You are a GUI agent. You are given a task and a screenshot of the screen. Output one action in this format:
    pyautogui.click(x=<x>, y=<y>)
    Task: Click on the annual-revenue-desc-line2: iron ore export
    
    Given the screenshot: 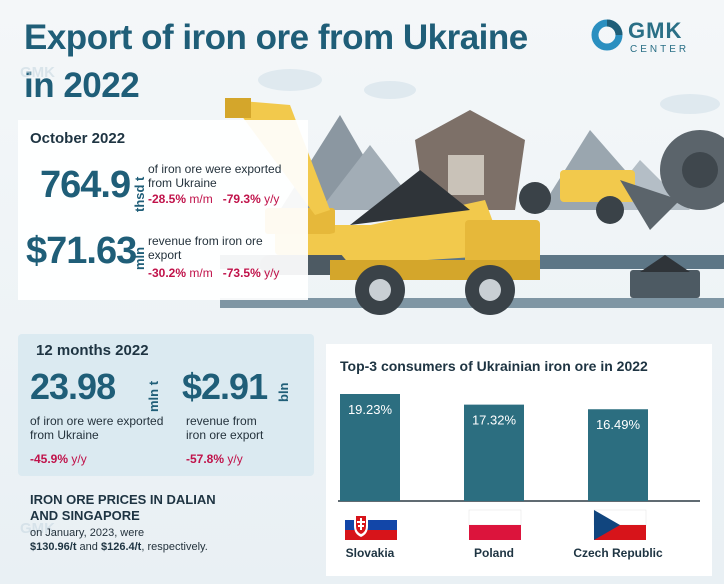 What is the action you would take?
    pyautogui.click(x=225, y=435)
    